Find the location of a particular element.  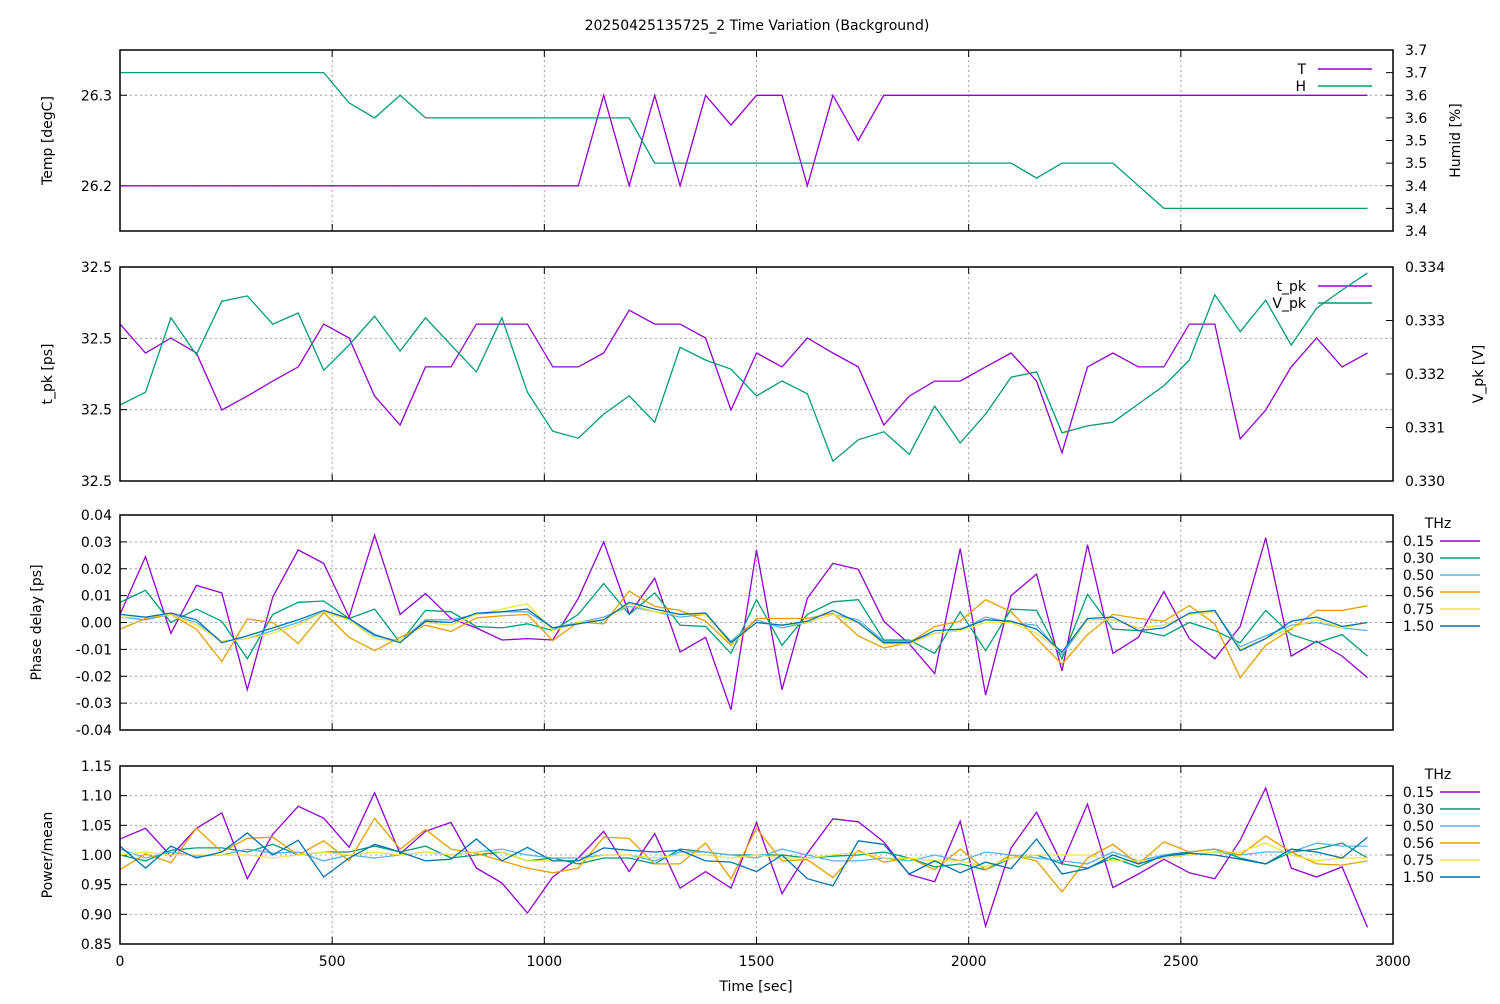

y-axis-label: Power/mean is located at coordinates (48, 855).